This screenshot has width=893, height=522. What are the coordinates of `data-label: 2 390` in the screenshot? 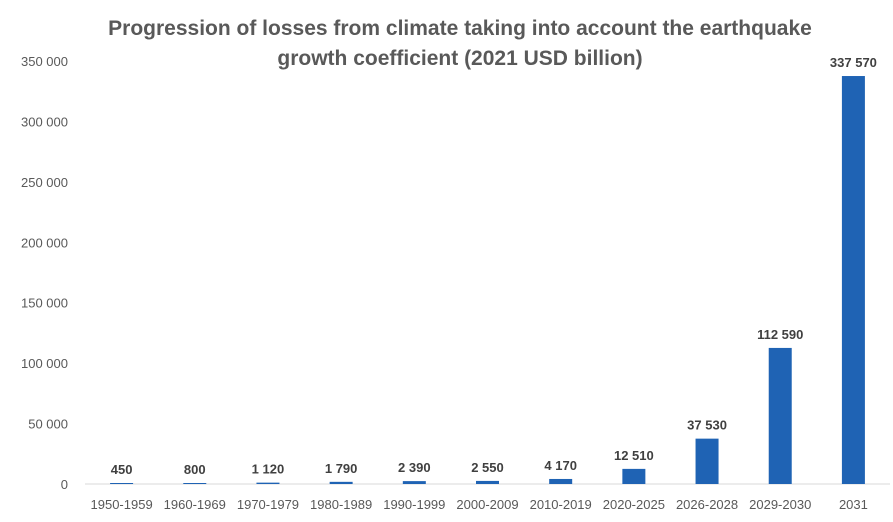 It's located at (414, 467).